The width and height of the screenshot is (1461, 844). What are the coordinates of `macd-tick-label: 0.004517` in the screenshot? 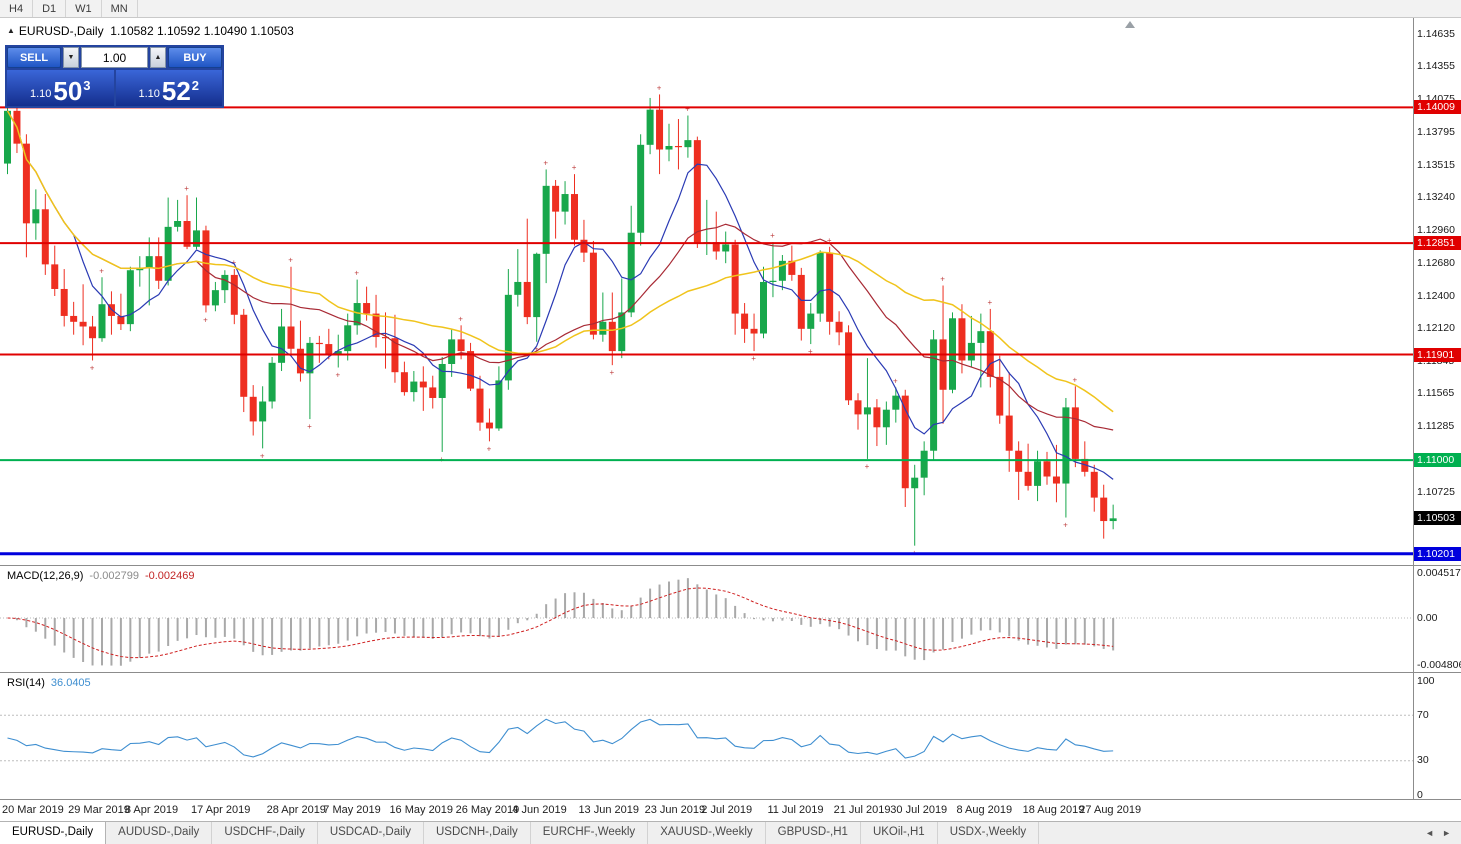 It's located at (1439, 573).